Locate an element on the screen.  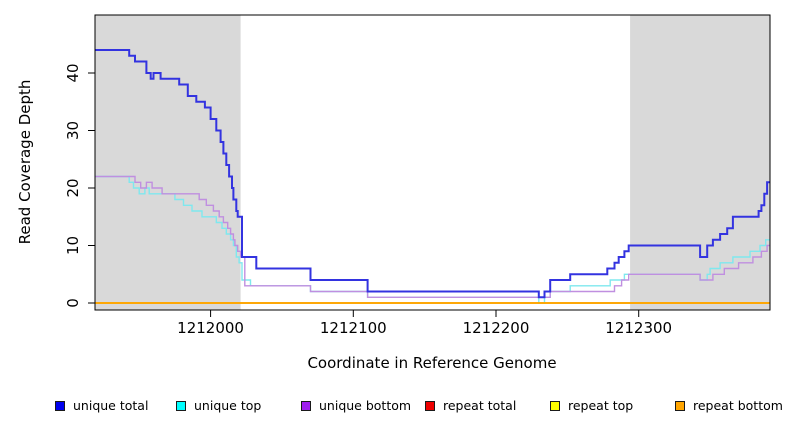
y-tick-label: 0 is located at coordinates (73, 303).